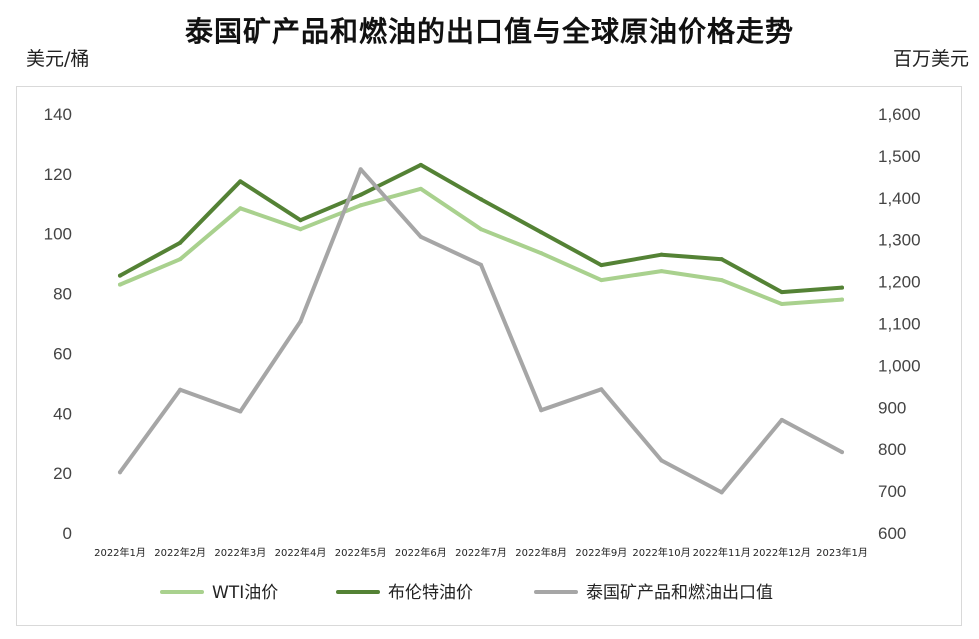 This screenshot has height=639, width=979. What do you see at coordinates (899, 324) in the screenshot?
I see `right-tick-label: 1,100` at bounding box center [899, 324].